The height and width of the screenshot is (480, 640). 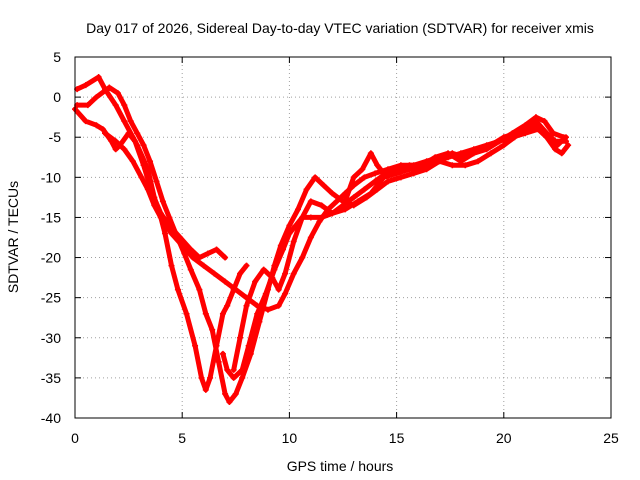 I want to click on series-line, so click(x=150, y=183).